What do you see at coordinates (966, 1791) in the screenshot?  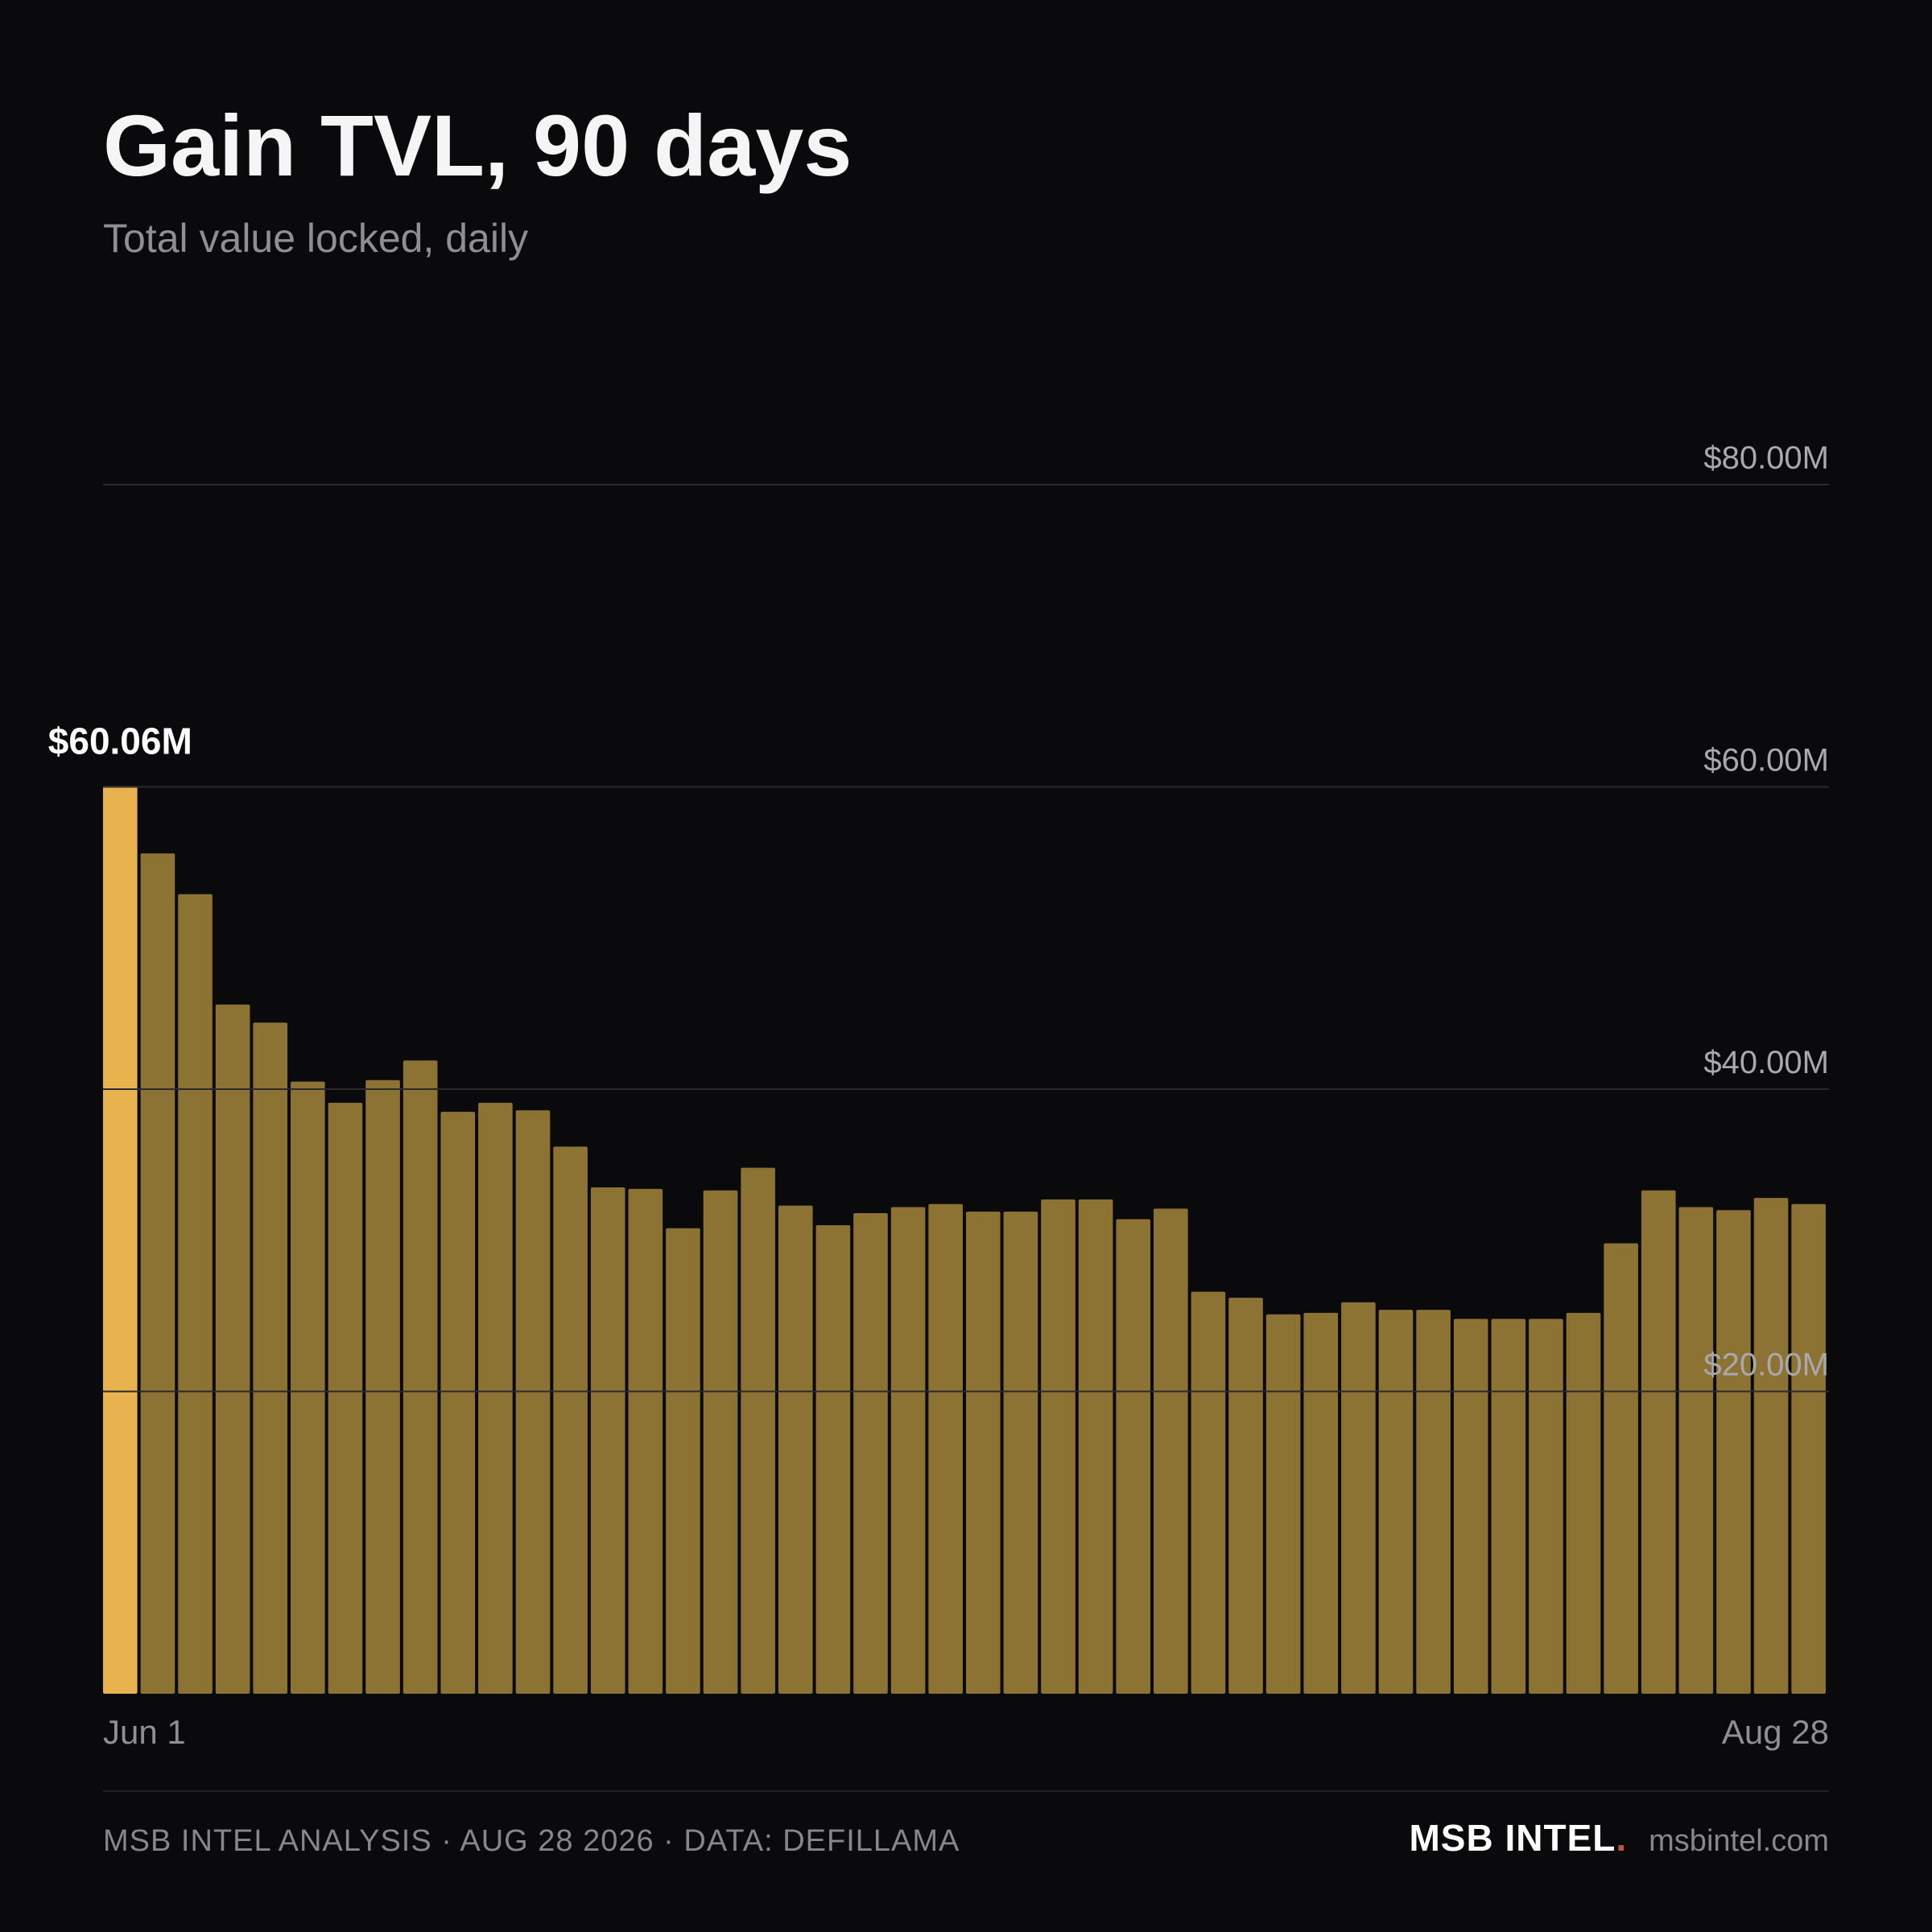 I see `footer-divider` at bounding box center [966, 1791].